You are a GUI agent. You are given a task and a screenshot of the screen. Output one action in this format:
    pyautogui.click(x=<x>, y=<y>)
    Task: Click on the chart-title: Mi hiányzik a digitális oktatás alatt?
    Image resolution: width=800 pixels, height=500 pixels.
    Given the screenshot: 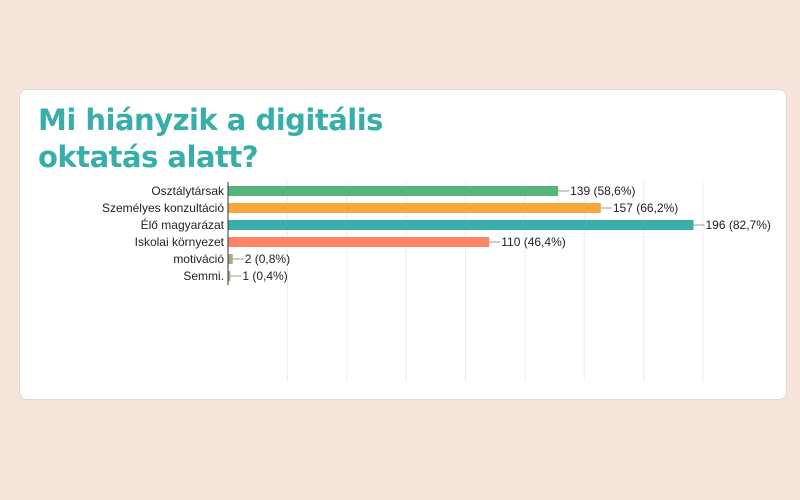 What is the action you would take?
    pyautogui.click(x=248, y=139)
    